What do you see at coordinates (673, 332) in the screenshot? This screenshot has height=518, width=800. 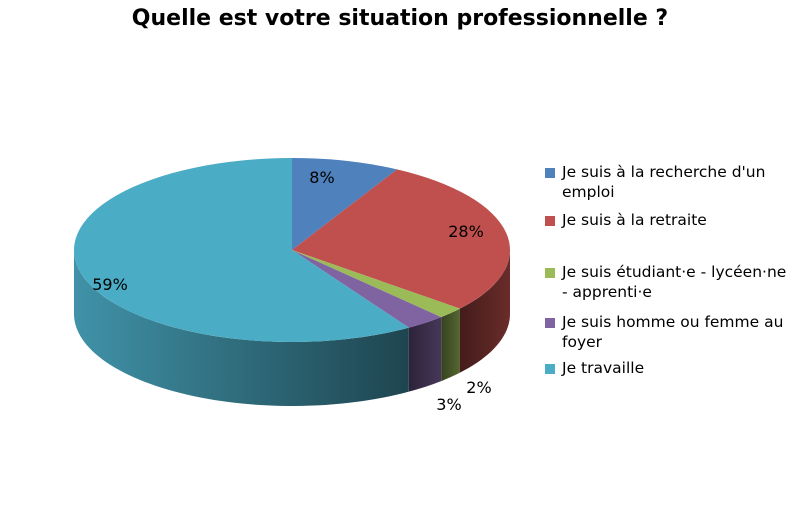 I see `legend-label: Je suis homme ou femme au foyer` at bounding box center [673, 332].